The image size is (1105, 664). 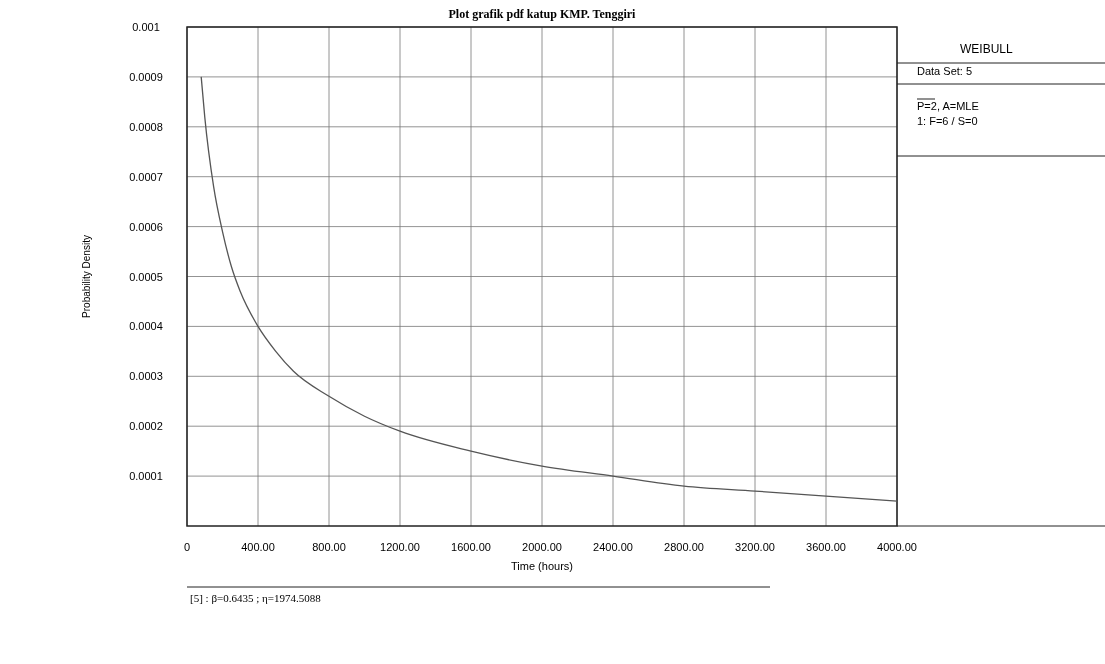 What do you see at coordinates (146, 326) in the screenshot?
I see `y-tick-label: 0.0004` at bounding box center [146, 326].